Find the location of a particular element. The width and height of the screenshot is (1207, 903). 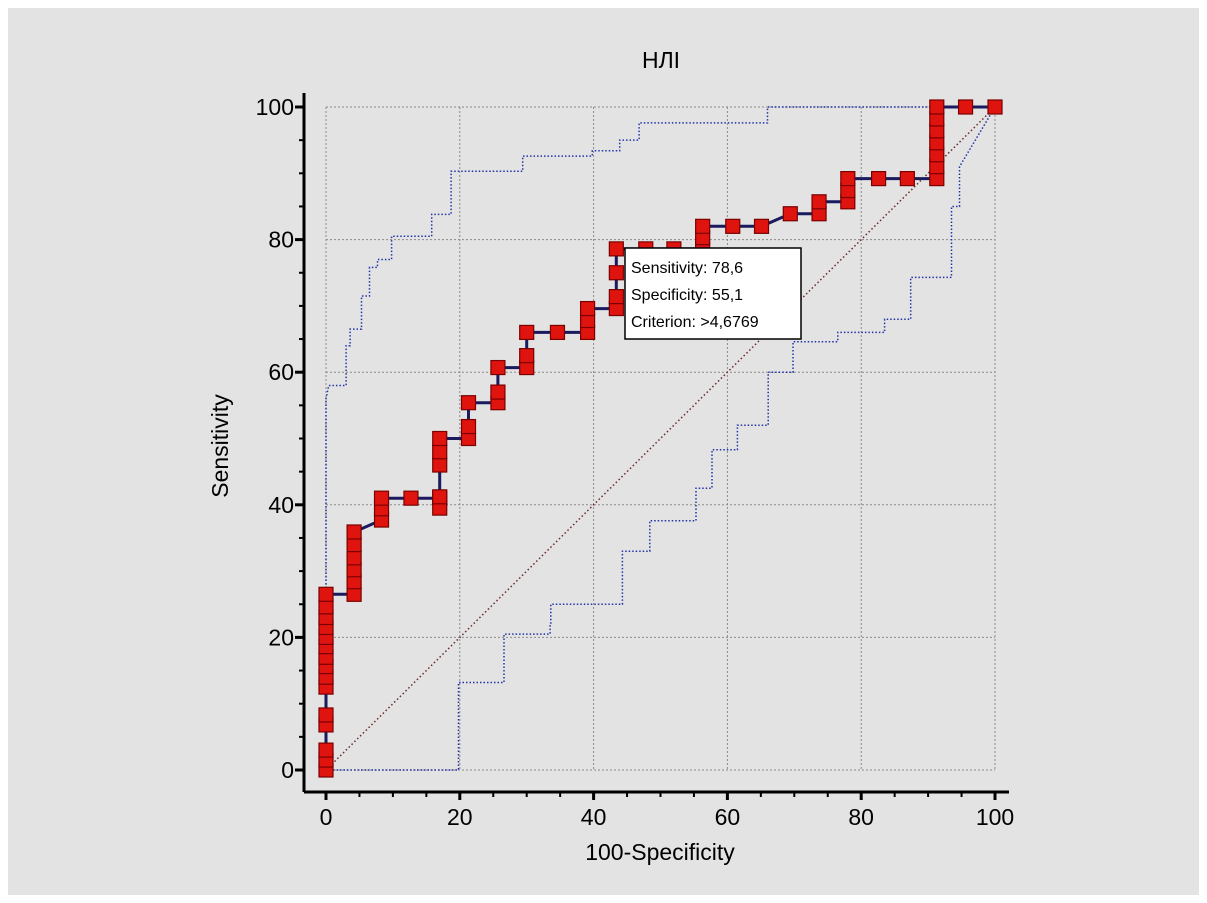

x-tick-label-3: 60 is located at coordinates (728, 817).